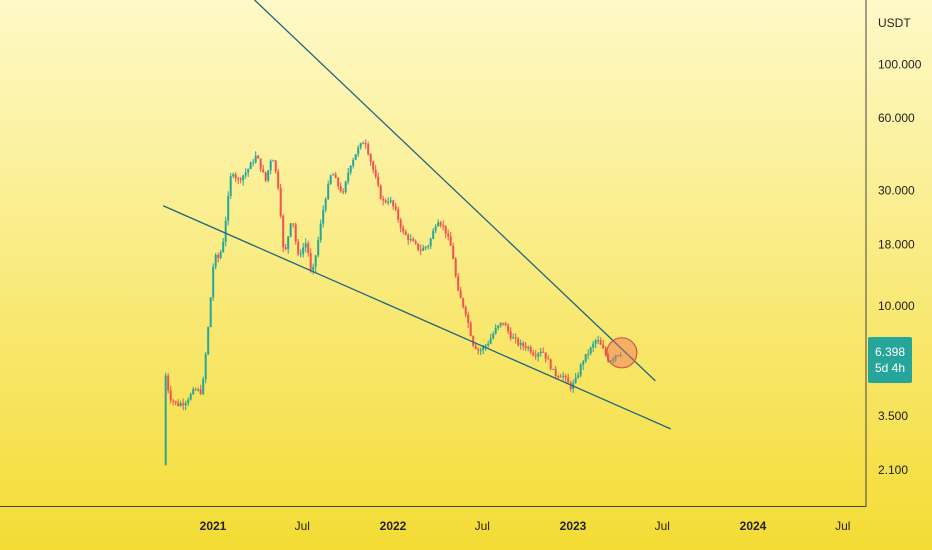  I want to click on time-tick-label: 2021, so click(213, 526).